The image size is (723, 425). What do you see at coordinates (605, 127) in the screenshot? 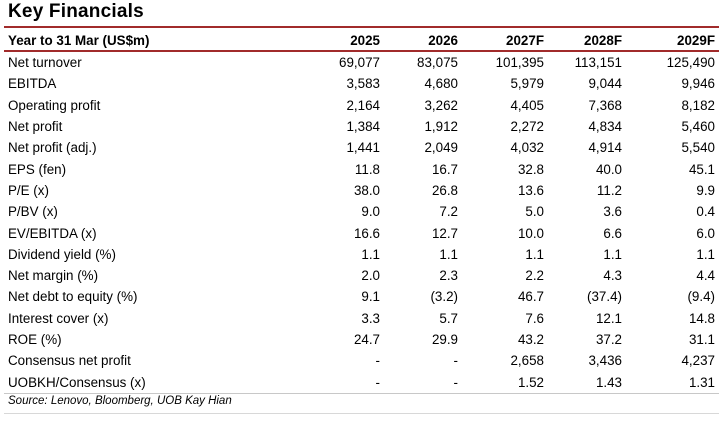
I see `cell-value: 4,834` at bounding box center [605, 127].